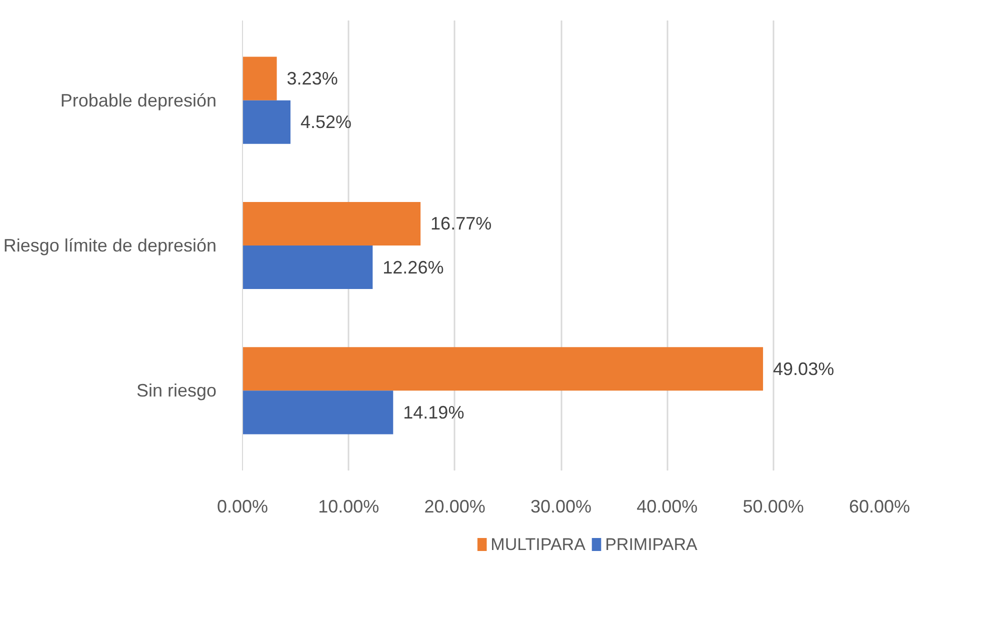 The width and height of the screenshot is (996, 632). I want to click on y-tick-label: Probable depresión, so click(138, 100).